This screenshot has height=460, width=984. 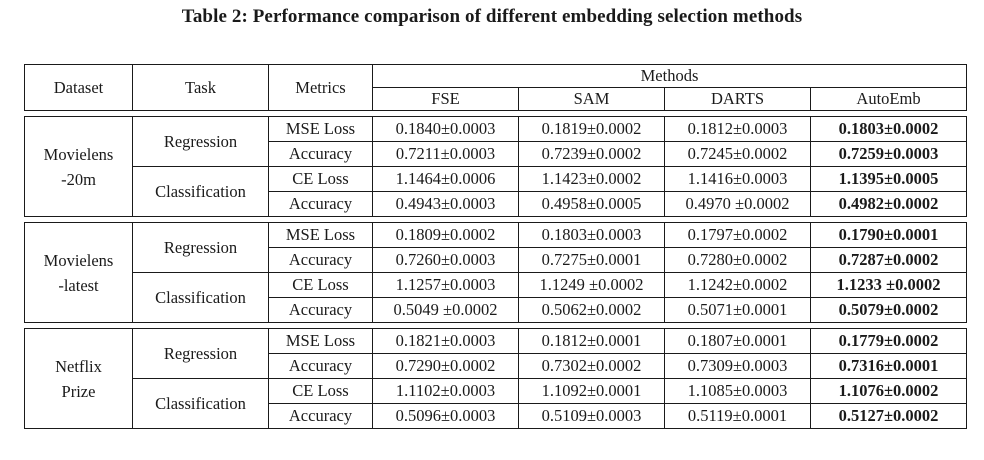 I want to click on value-cell: 1.1085±0.0003, so click(x=737, y=391).